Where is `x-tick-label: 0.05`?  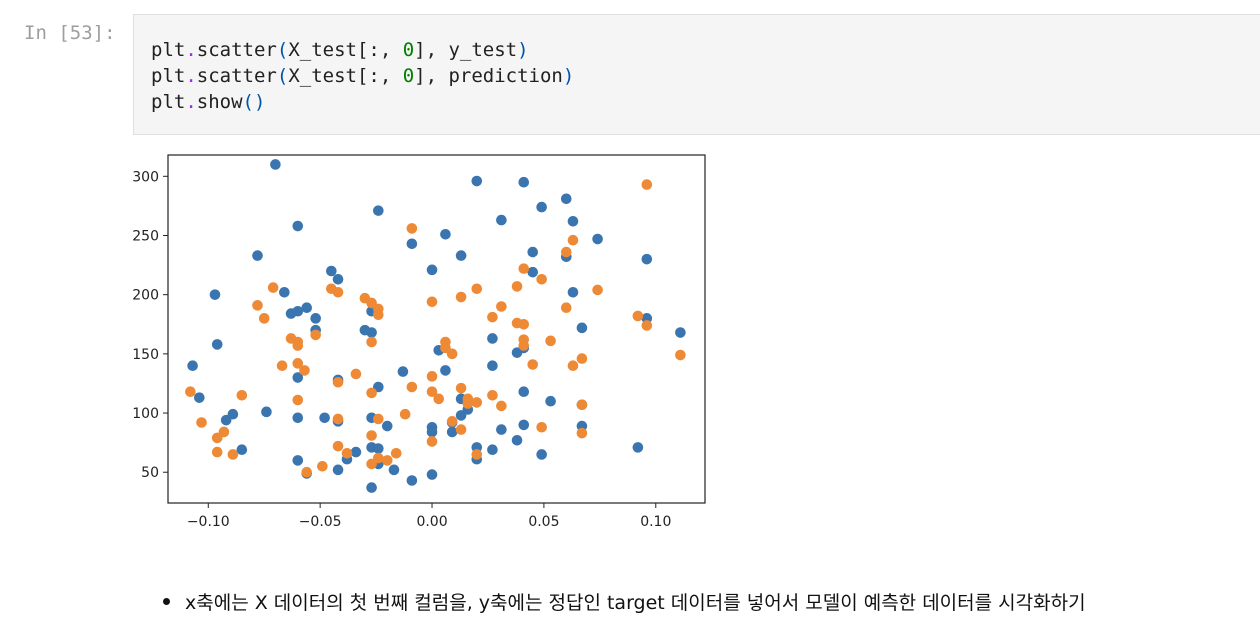 x-tick-label: 0.05 is located at coordinates (543, 522).